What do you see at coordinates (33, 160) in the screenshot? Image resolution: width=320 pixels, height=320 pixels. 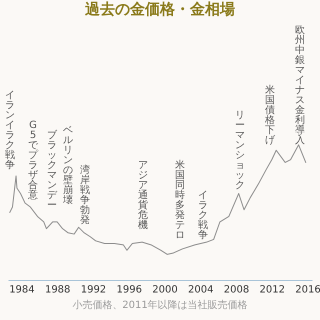 I see `annotation: G5でプラザ合意` at bounding box center [33, 160].